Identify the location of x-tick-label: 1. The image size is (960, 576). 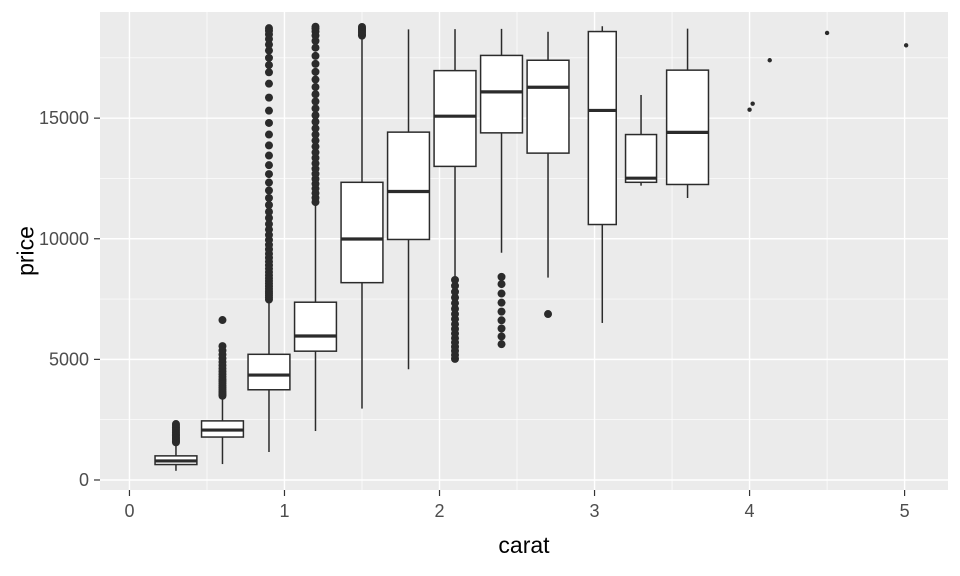
(284, 511).